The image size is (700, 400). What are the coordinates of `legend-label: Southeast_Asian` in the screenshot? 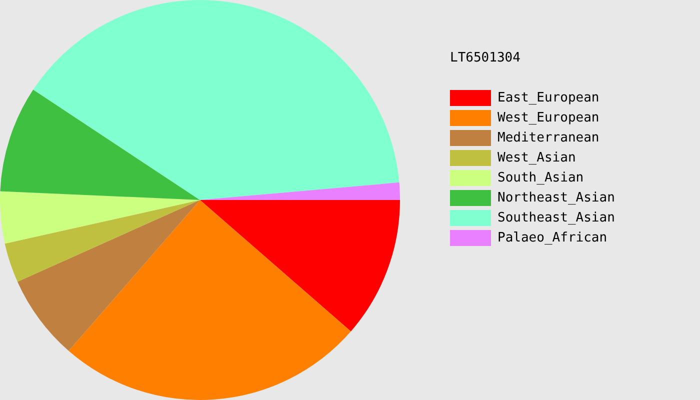 It's located at (556, 218).